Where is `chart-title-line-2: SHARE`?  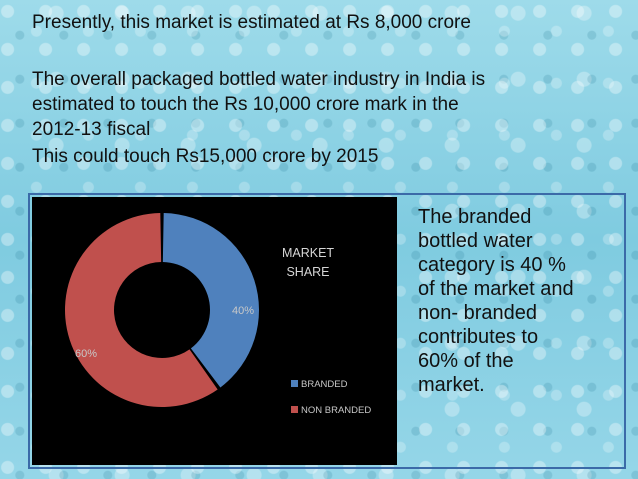 chart-title-line-2: SHARE is located at coordinates (307, 272).